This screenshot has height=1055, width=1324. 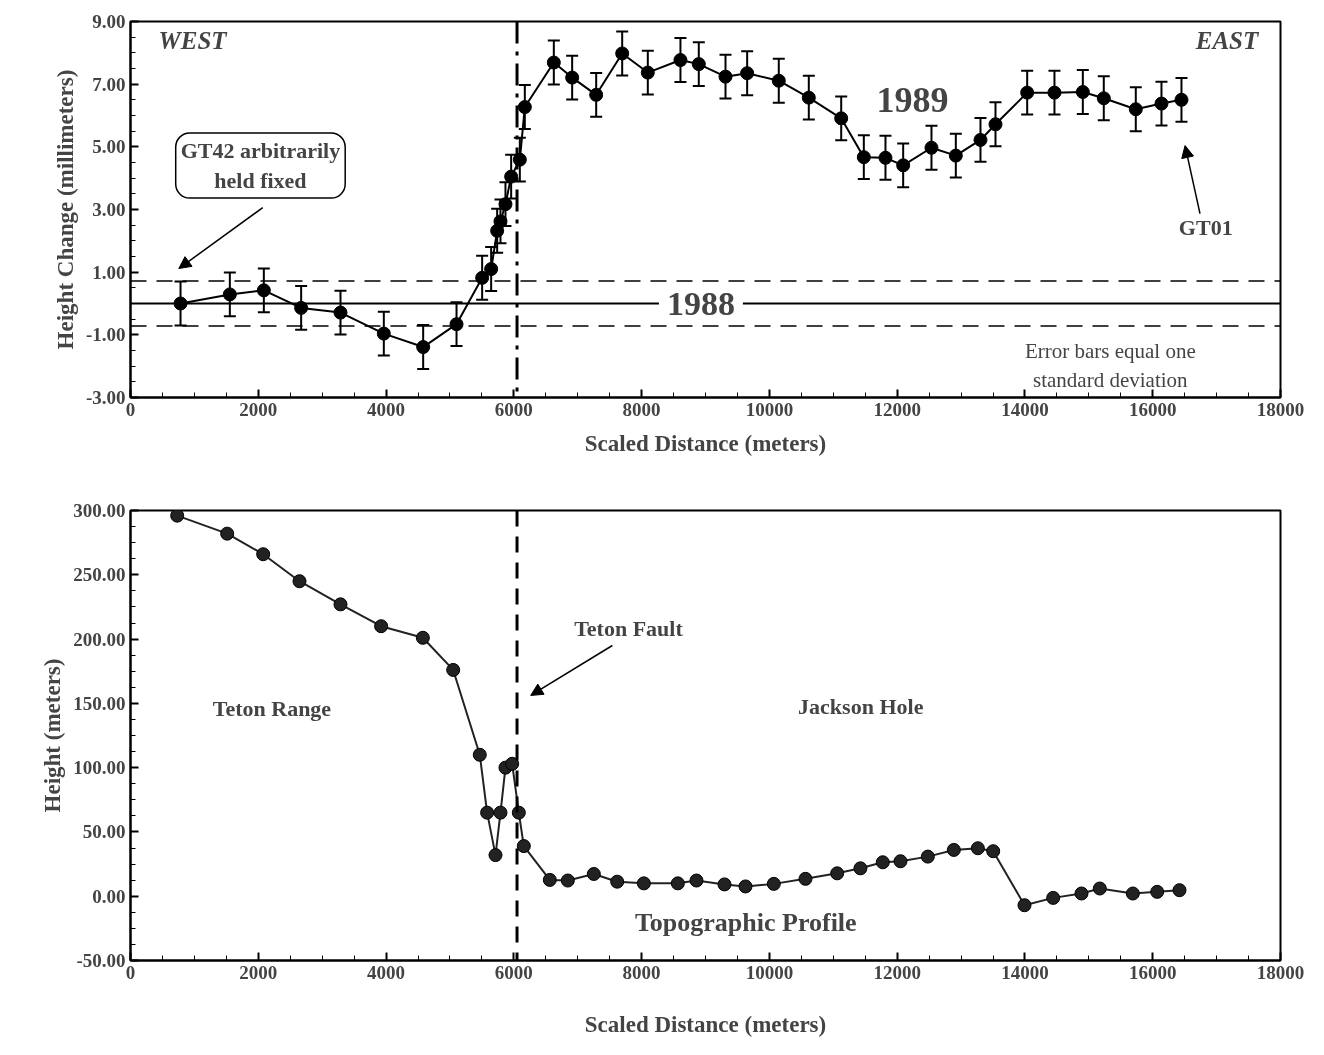 What do you see at coordinates (99, 768) in the screenshot?
I see `y-tick-label: 100.00` at bounding box center [99, 768].